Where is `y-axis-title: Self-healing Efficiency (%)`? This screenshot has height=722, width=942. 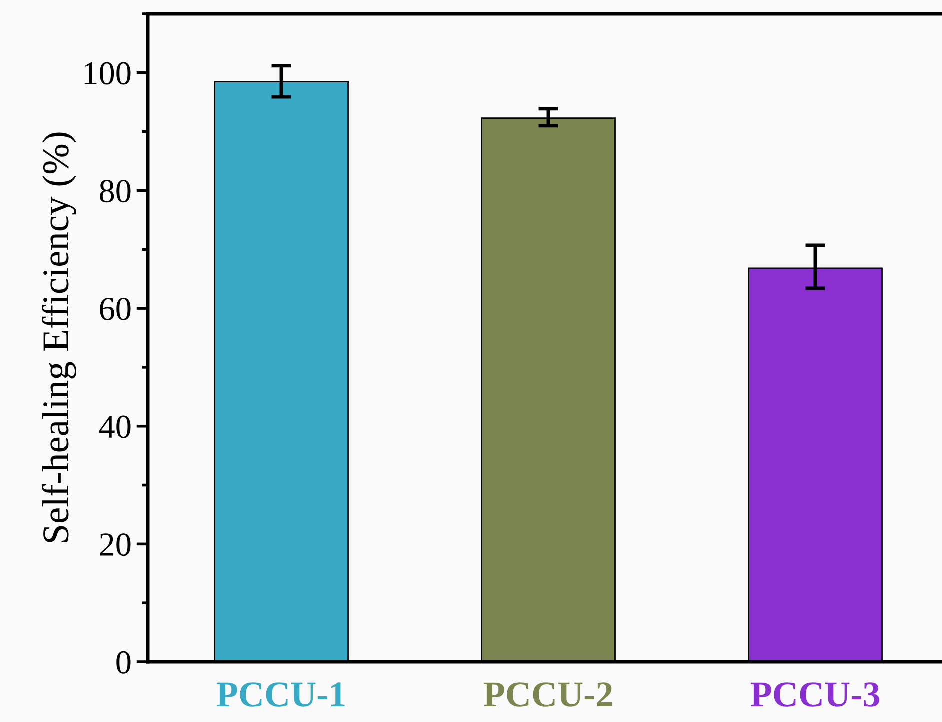
y-axis-title: Self-healing Efficiency (%) is located at coordinates (59, 337).